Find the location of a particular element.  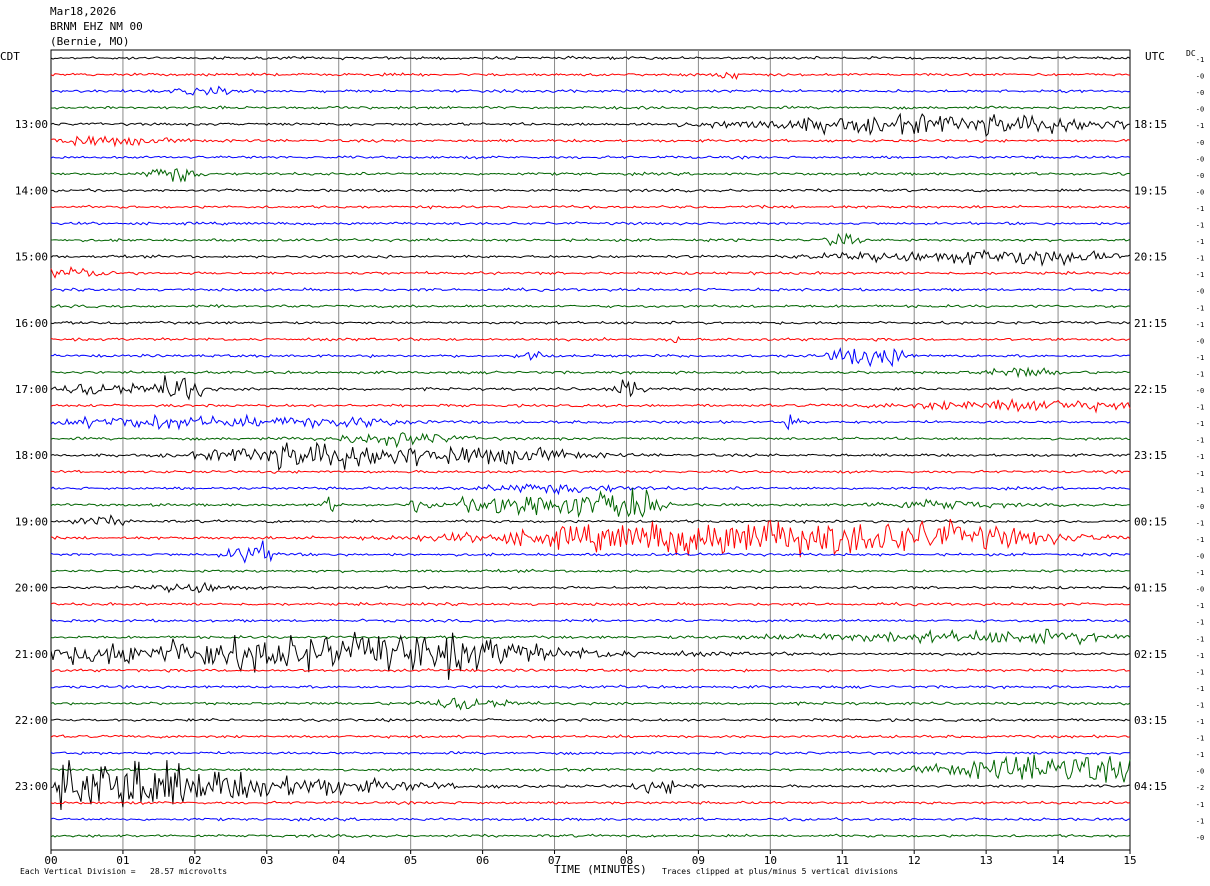

right-hour-label: 21:15 is located at coordinates (1150, 323).